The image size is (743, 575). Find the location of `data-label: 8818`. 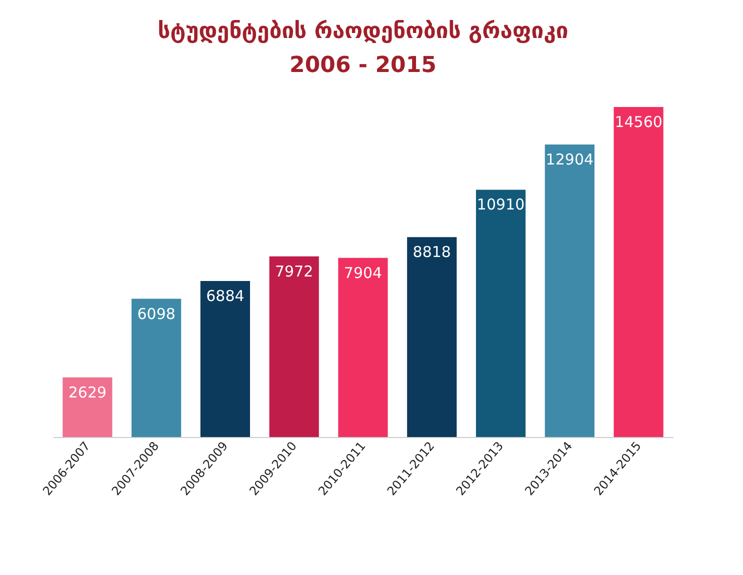

data-label: 8818 is located at coordinates (431, 252).